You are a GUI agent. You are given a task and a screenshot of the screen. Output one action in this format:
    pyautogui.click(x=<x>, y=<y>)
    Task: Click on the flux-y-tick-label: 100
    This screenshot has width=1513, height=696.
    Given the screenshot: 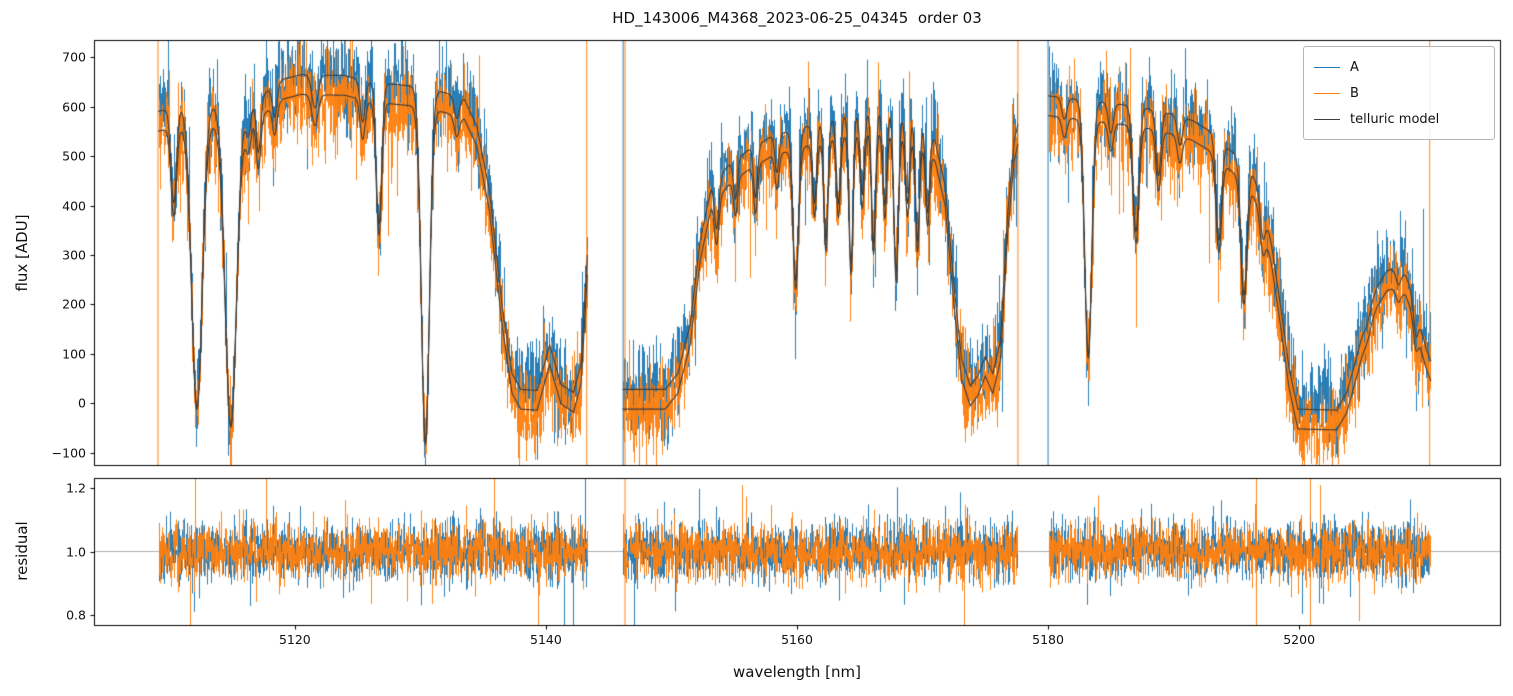 What is the action you would take?
    pyautogui.click(x=74, y=354)
    